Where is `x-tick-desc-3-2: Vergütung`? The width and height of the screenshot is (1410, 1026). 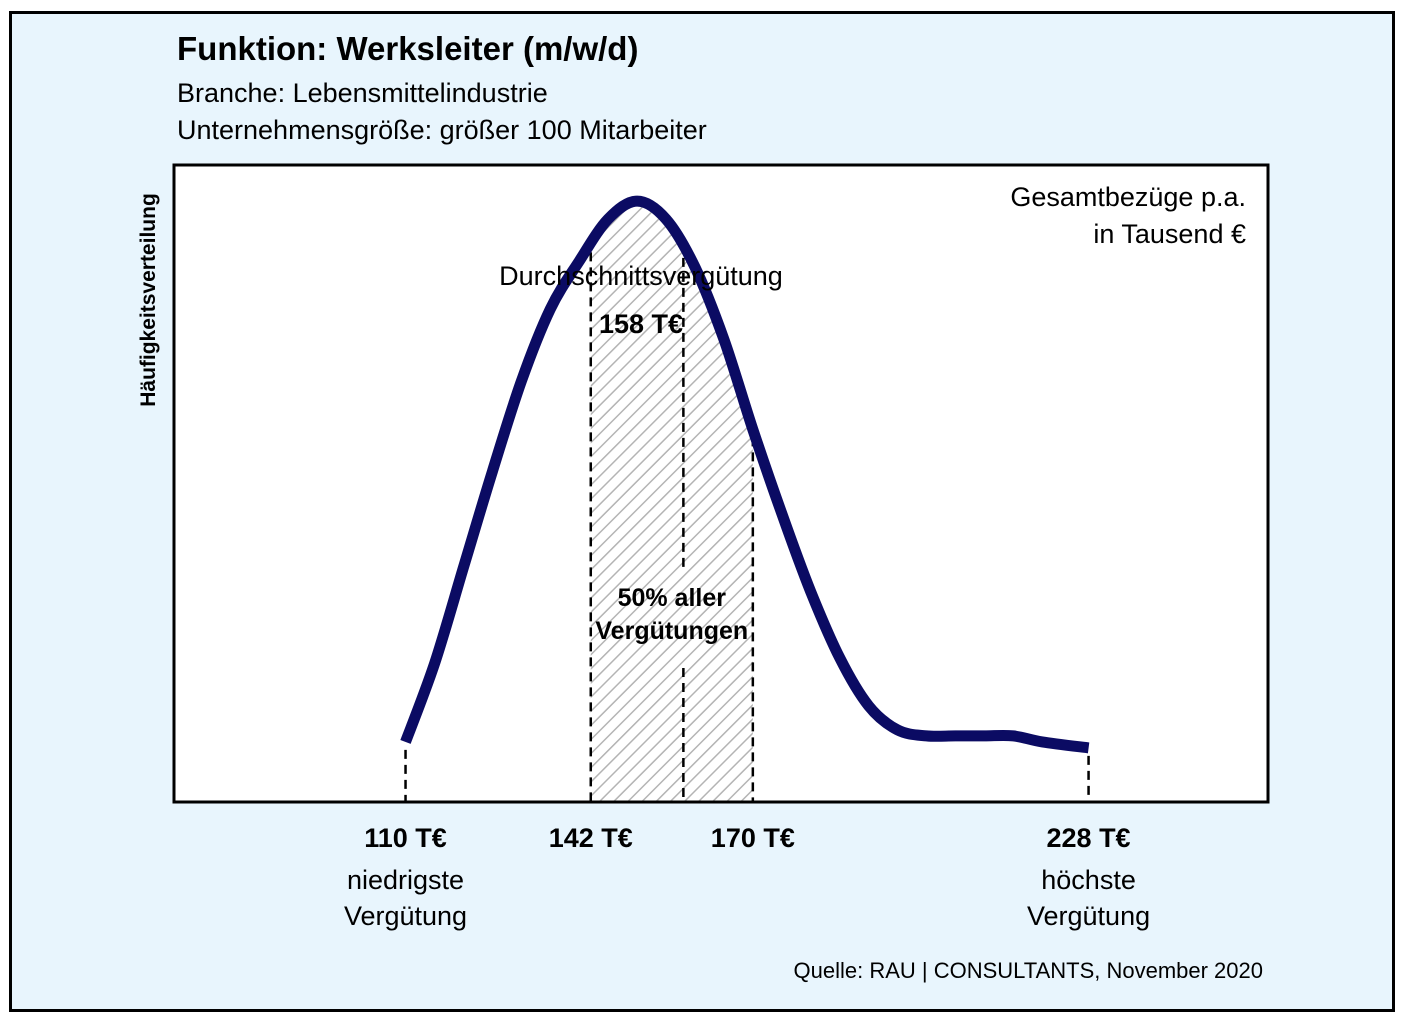
x-tick-desc-3-2: Vergütung is located at coordinates (1088, 916).